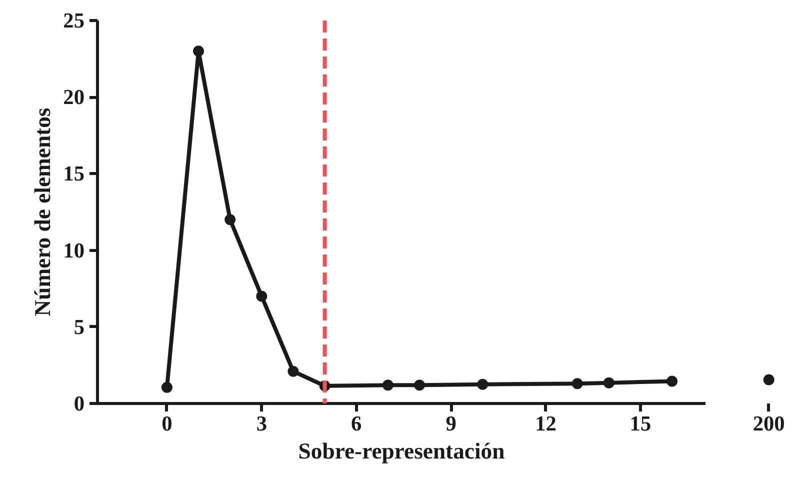  Describe the element at coordinates (451, 424) in the screenshot. I see `x-tick-label: 9` at that location.